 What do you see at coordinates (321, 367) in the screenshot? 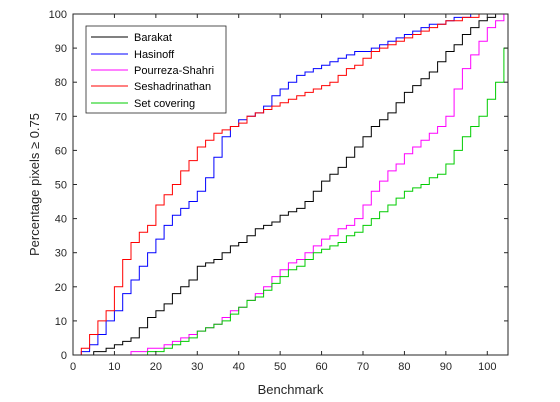
I see `x-tick-label: 60` at bounding box center [321, 367].